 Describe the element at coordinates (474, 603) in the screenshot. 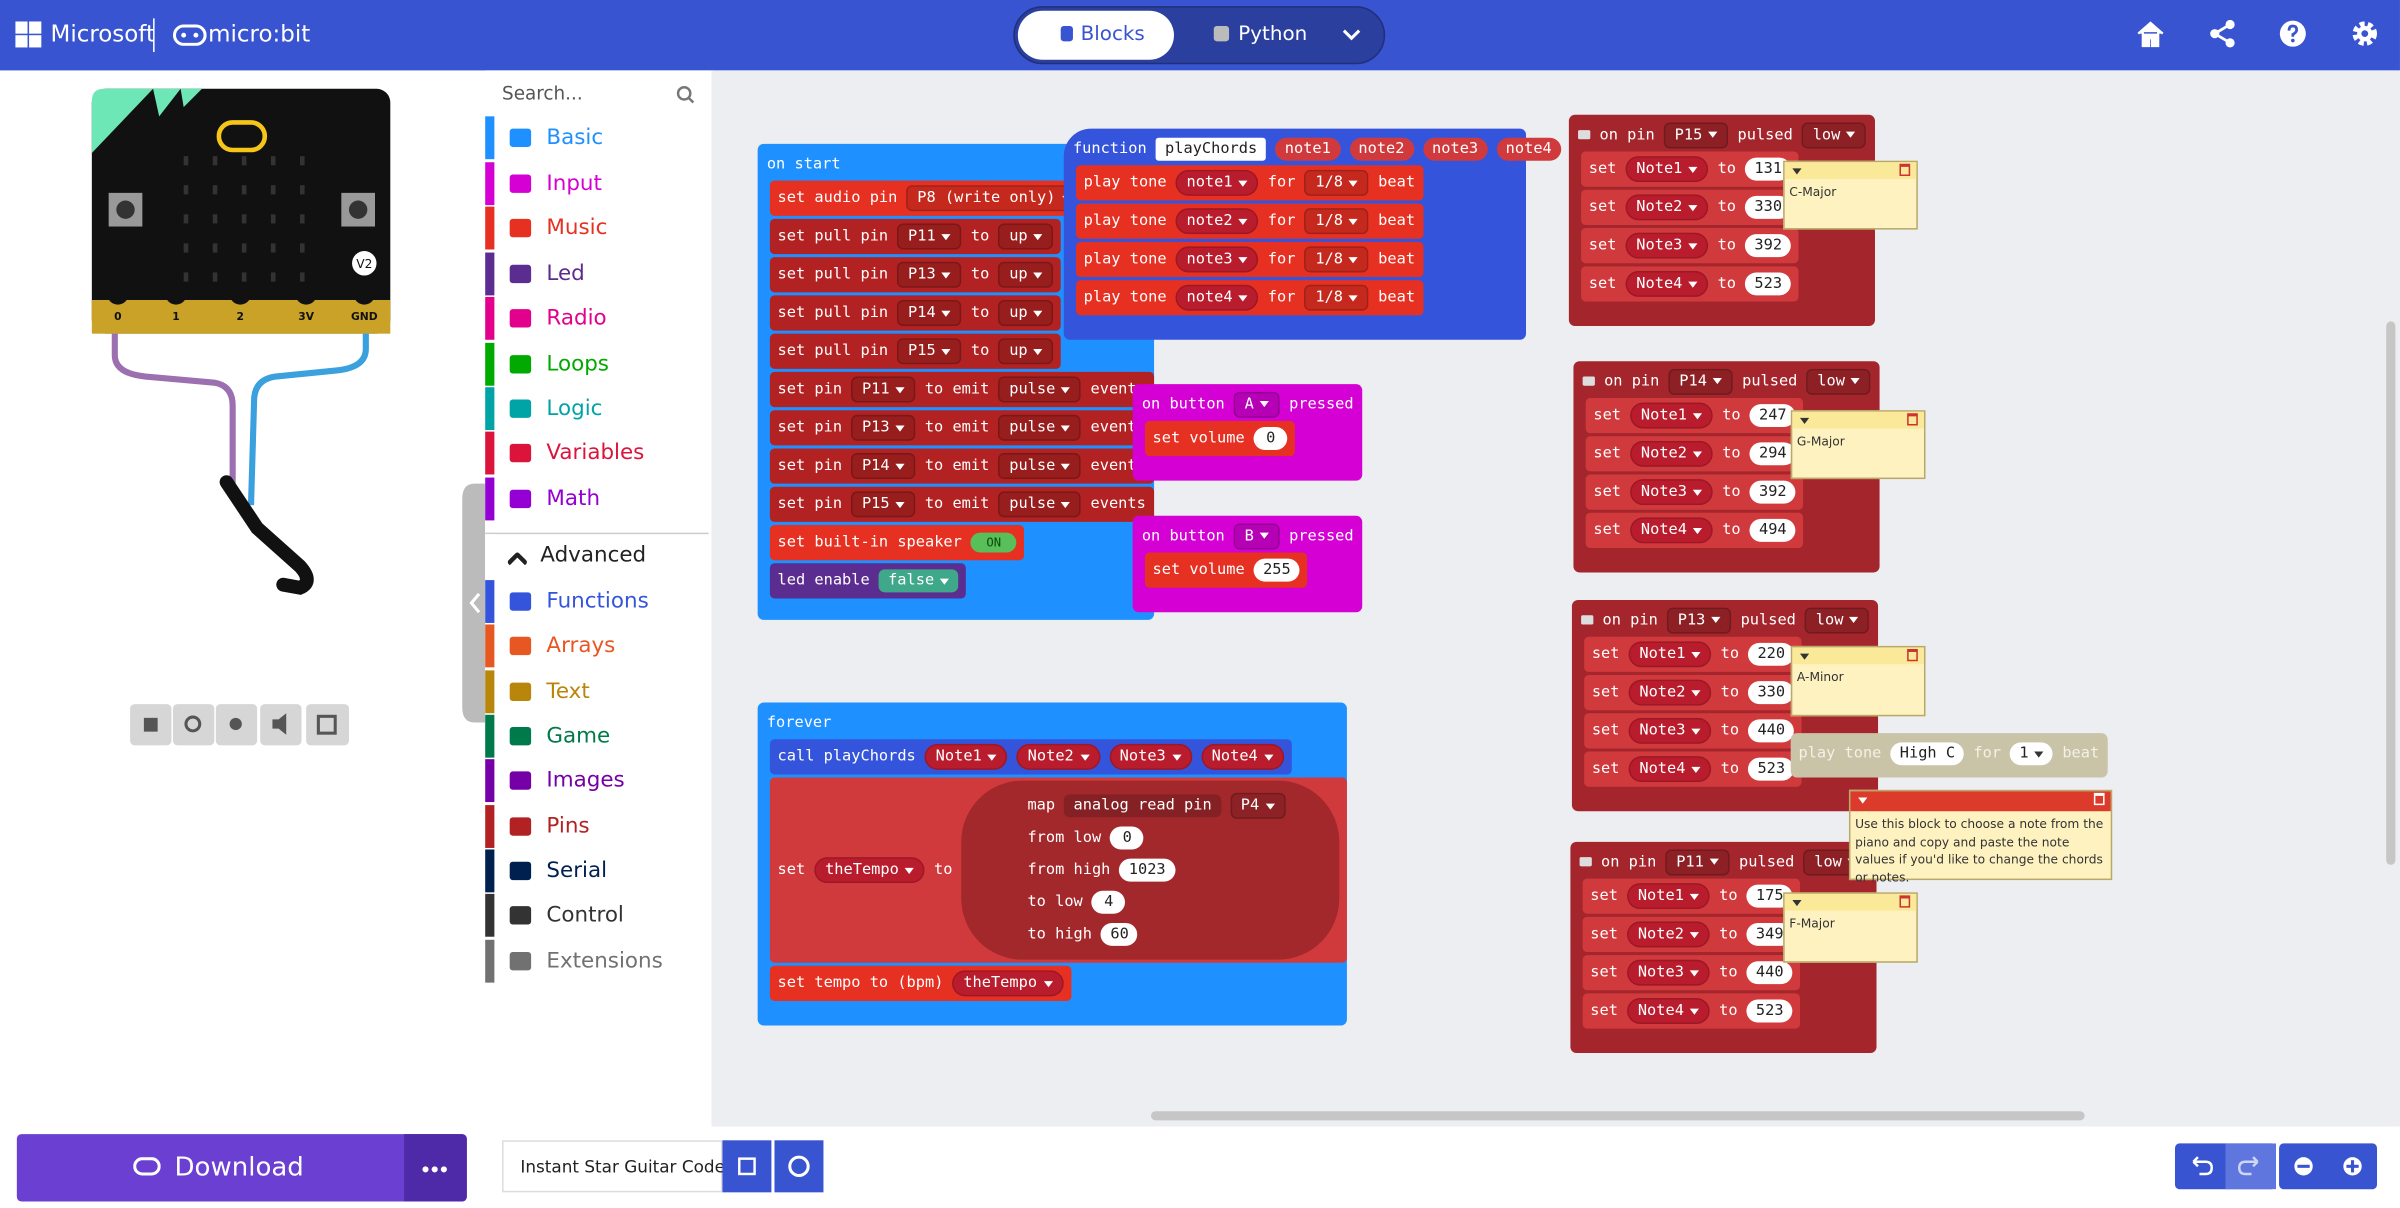

I see `collapse-handle` at that location.